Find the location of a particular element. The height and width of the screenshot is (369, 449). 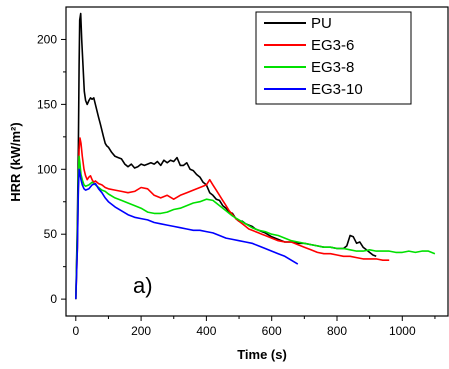

y-axis-title: HRR (kW/m²) is located at coordinates (15, 161).